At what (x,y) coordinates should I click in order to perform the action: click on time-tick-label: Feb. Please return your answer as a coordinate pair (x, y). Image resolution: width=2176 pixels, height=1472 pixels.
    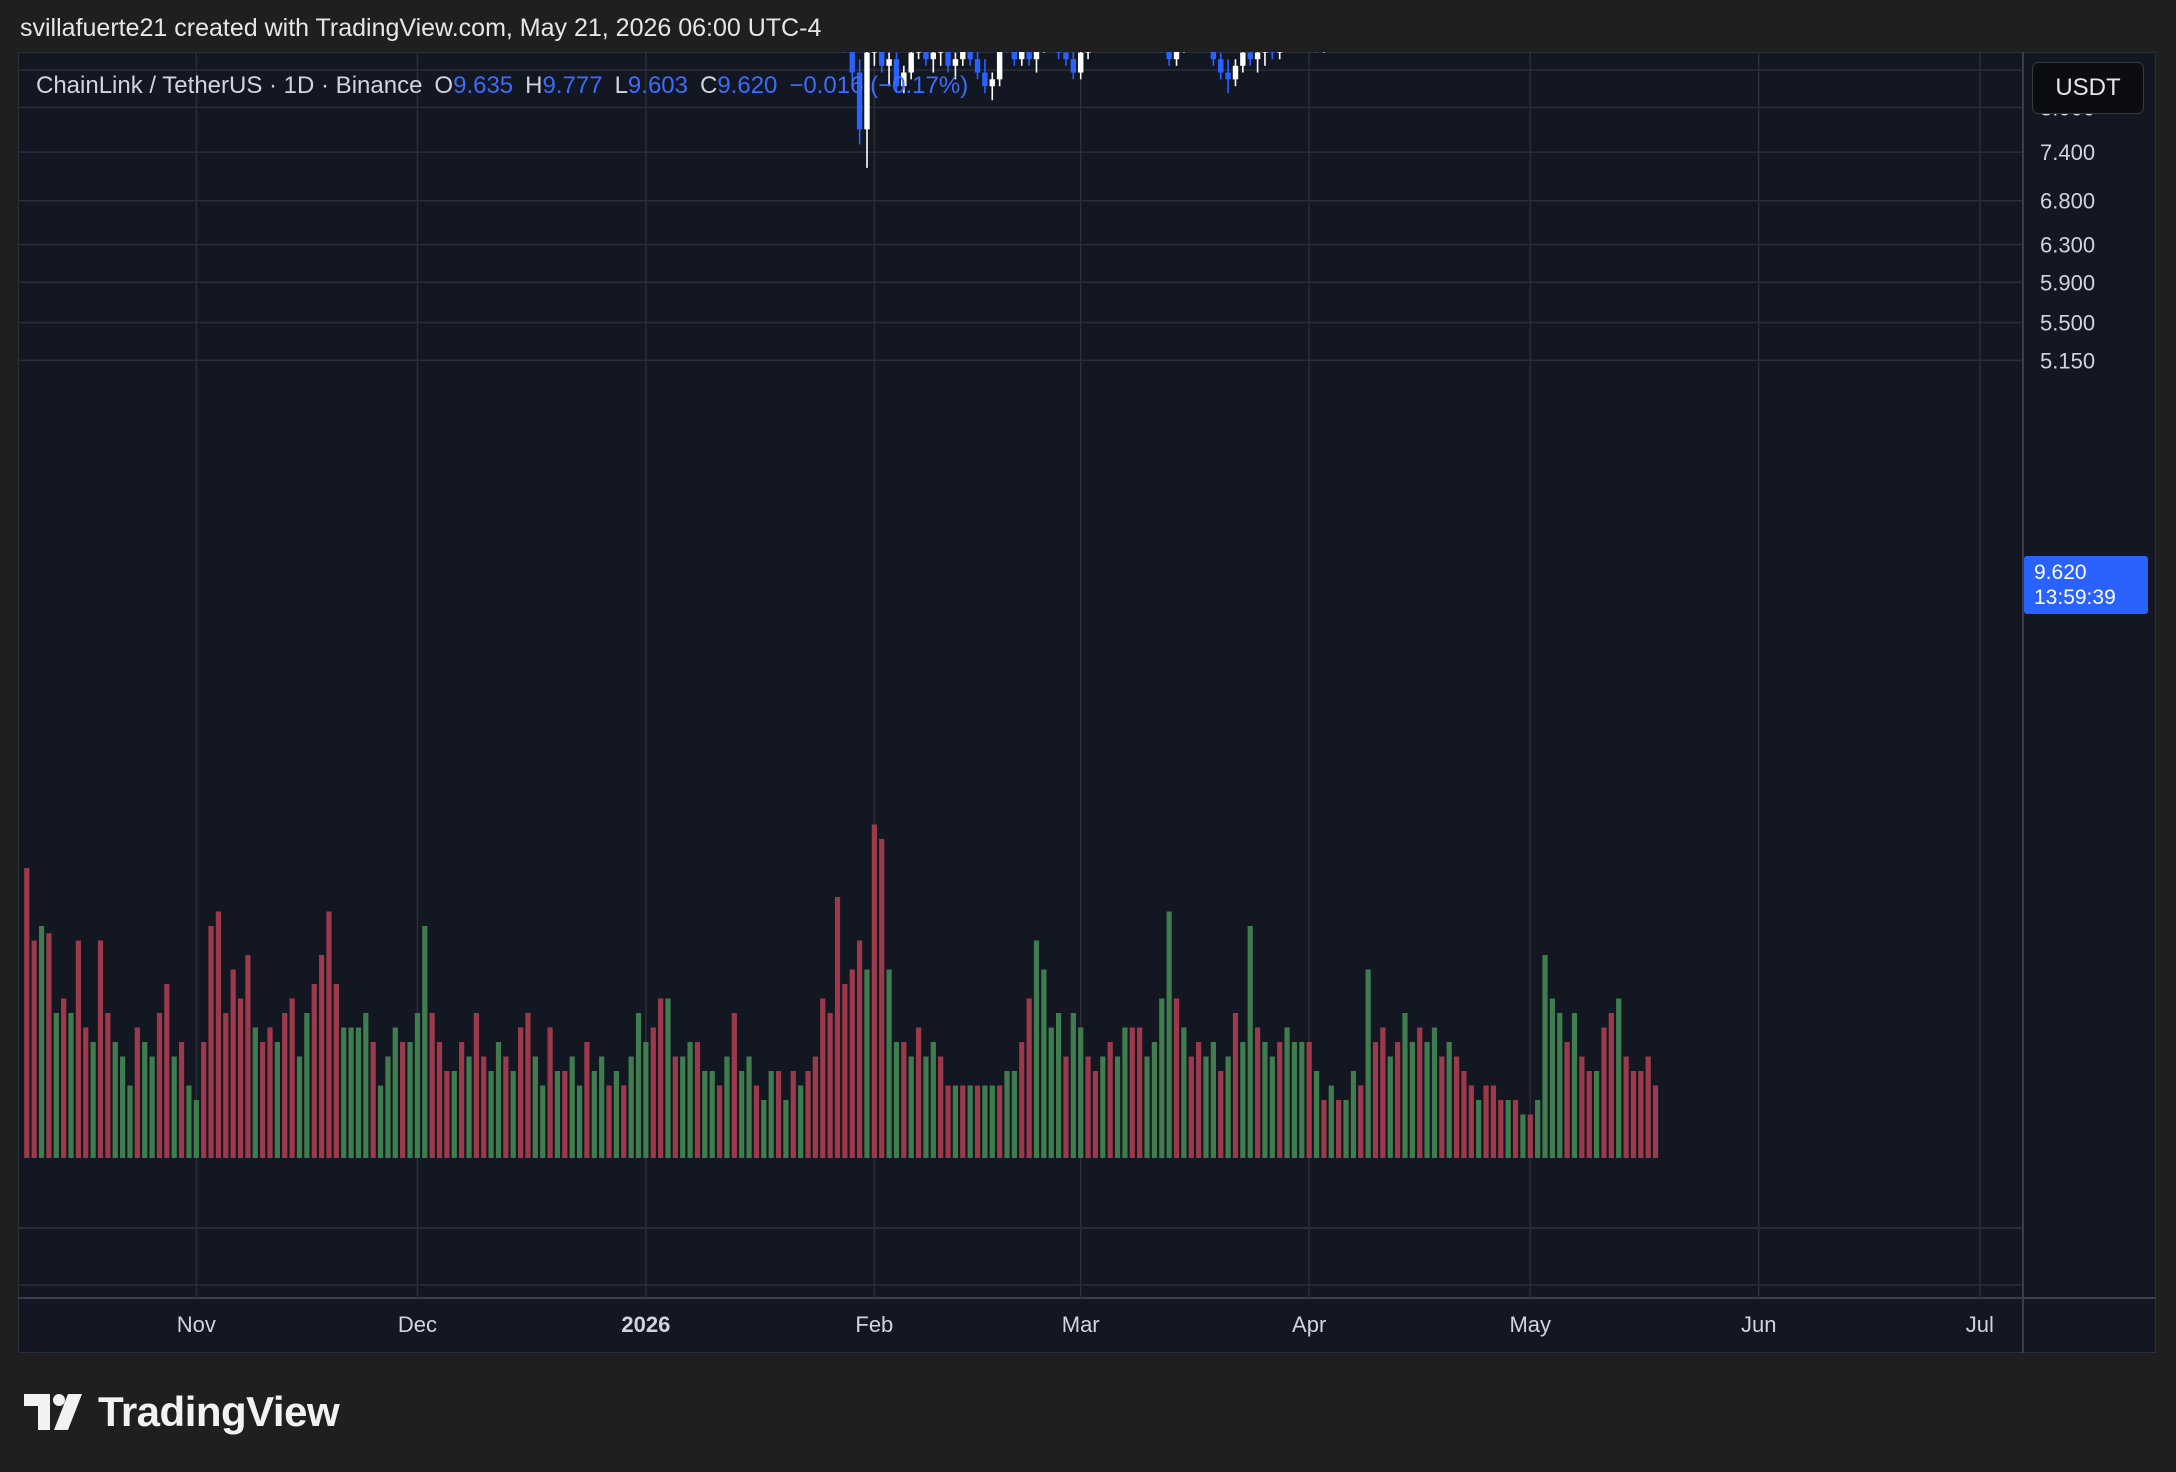
    Looking at the image, I should click on (874, 1324).